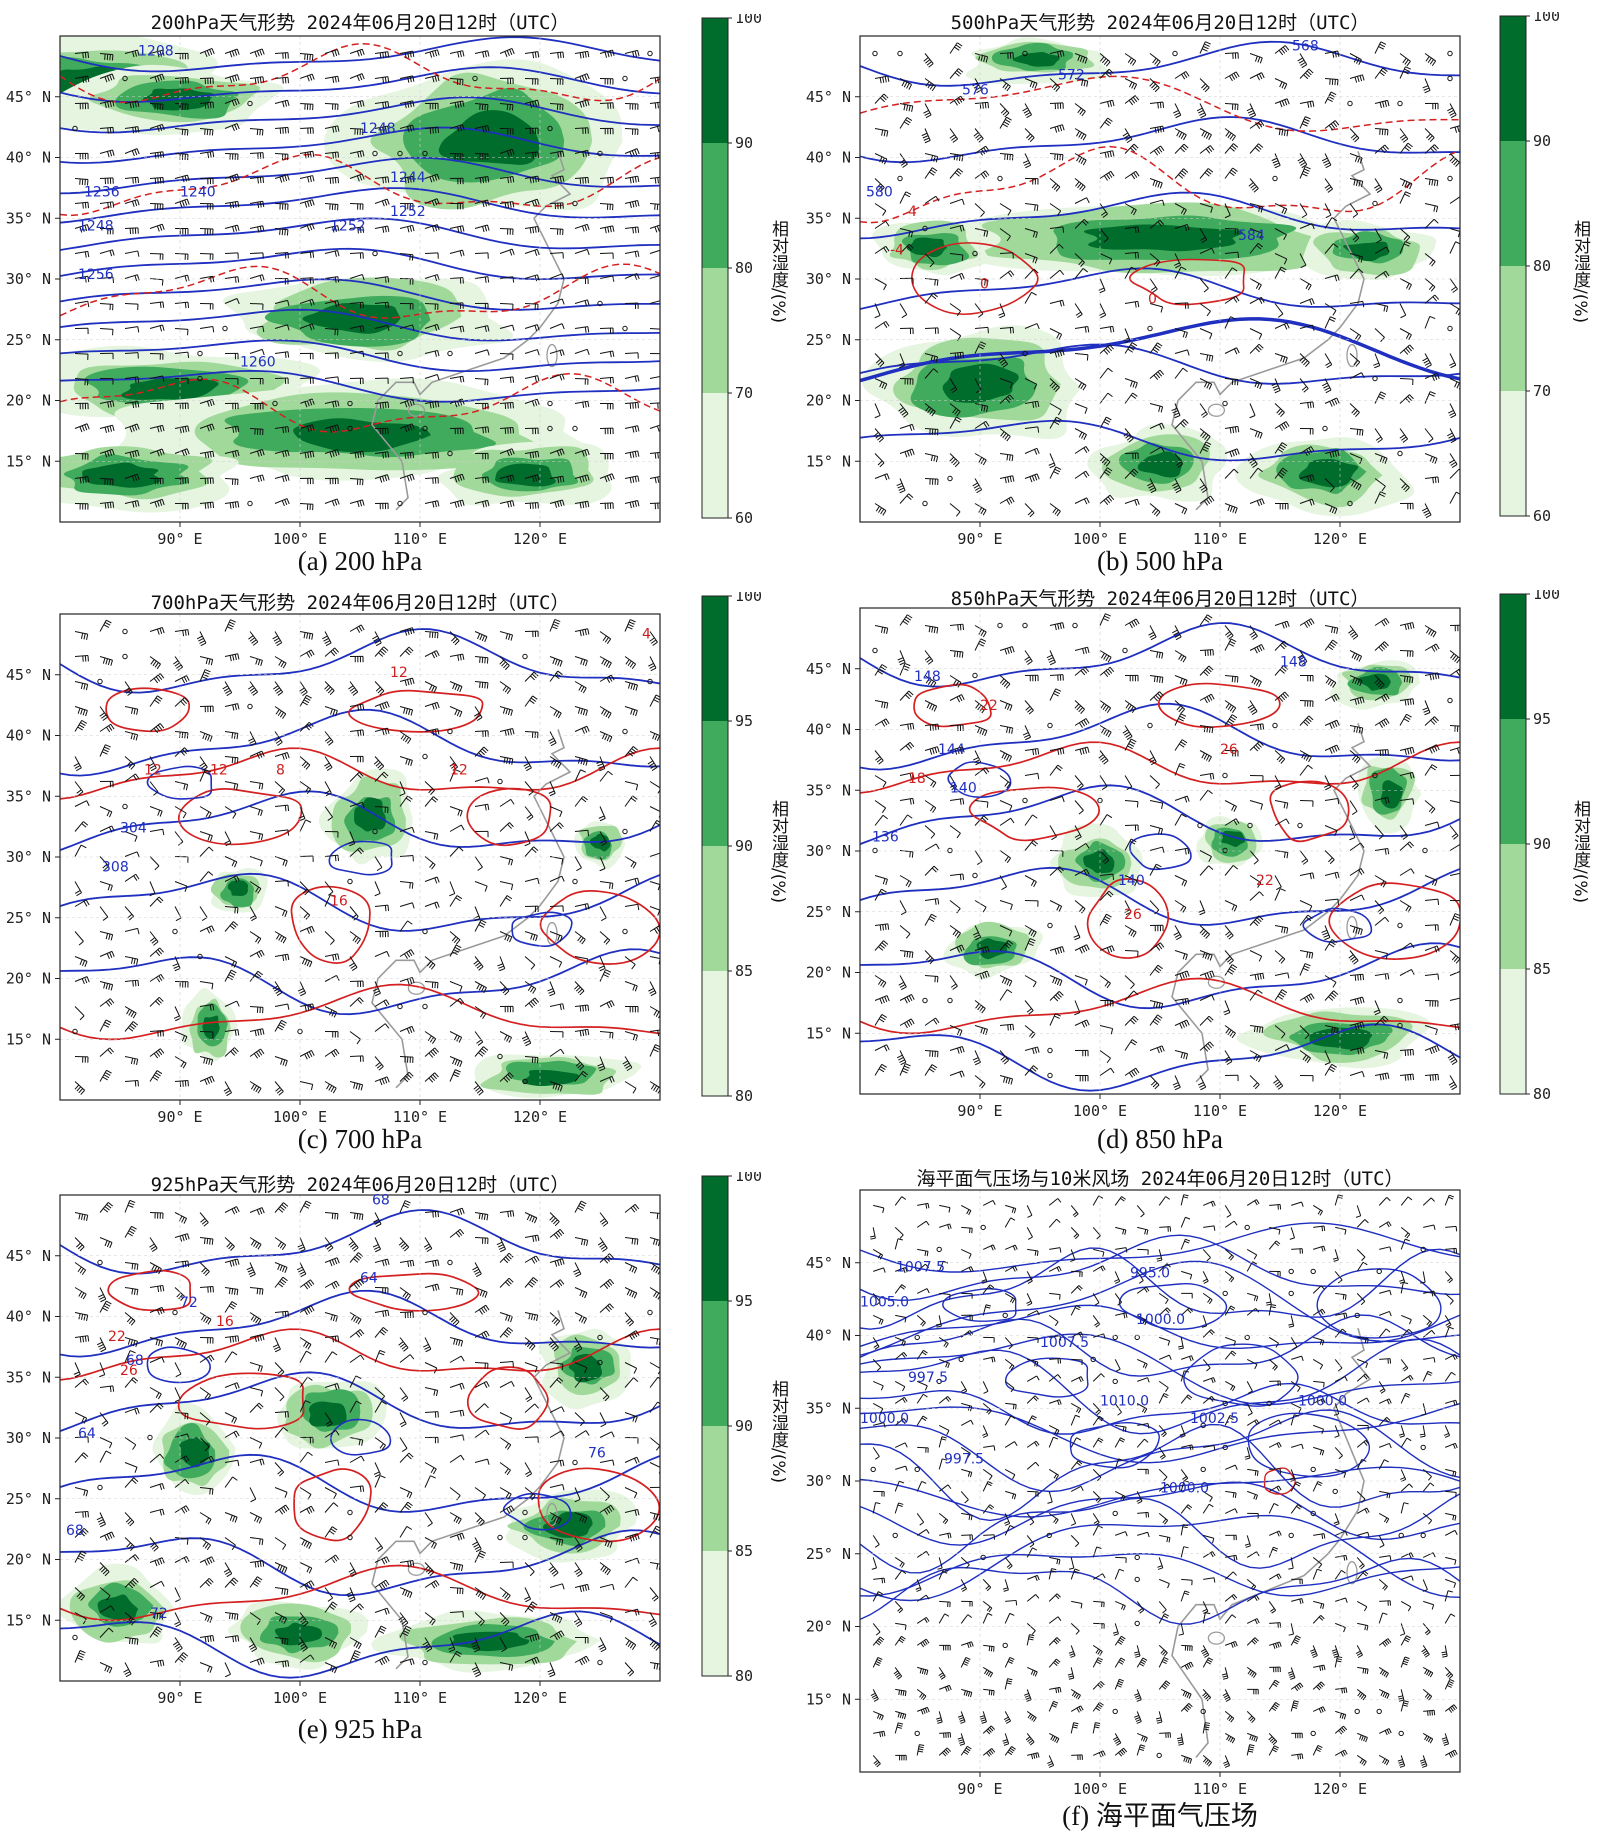 Image resolution: width=1600 pixels, height=1833 pixels. Describe the element at coordinates (96, 275) in the screenshot. I see `contour-label: 1256` at that location.